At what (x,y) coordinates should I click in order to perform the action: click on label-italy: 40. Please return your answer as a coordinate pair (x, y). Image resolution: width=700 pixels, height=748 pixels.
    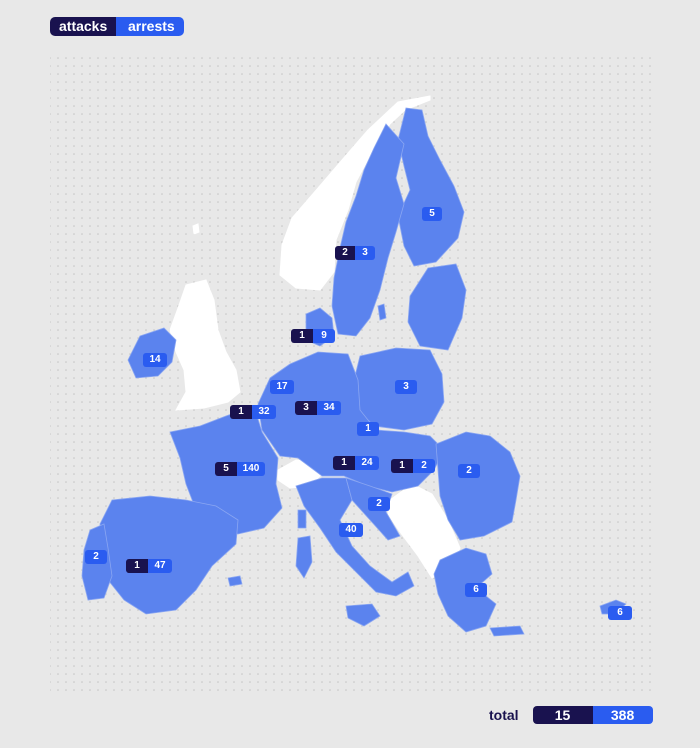
    Looking at the image, I should click on (351, 530).